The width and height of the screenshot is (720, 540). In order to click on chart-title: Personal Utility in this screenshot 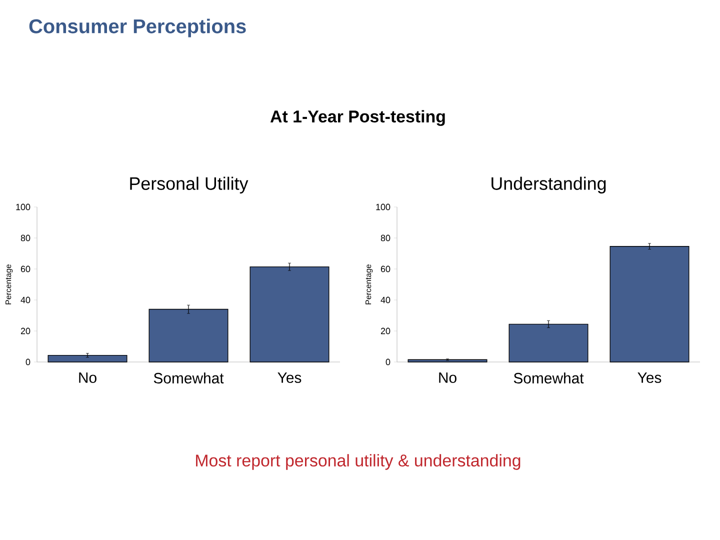, I will do `click(189, 185)`.